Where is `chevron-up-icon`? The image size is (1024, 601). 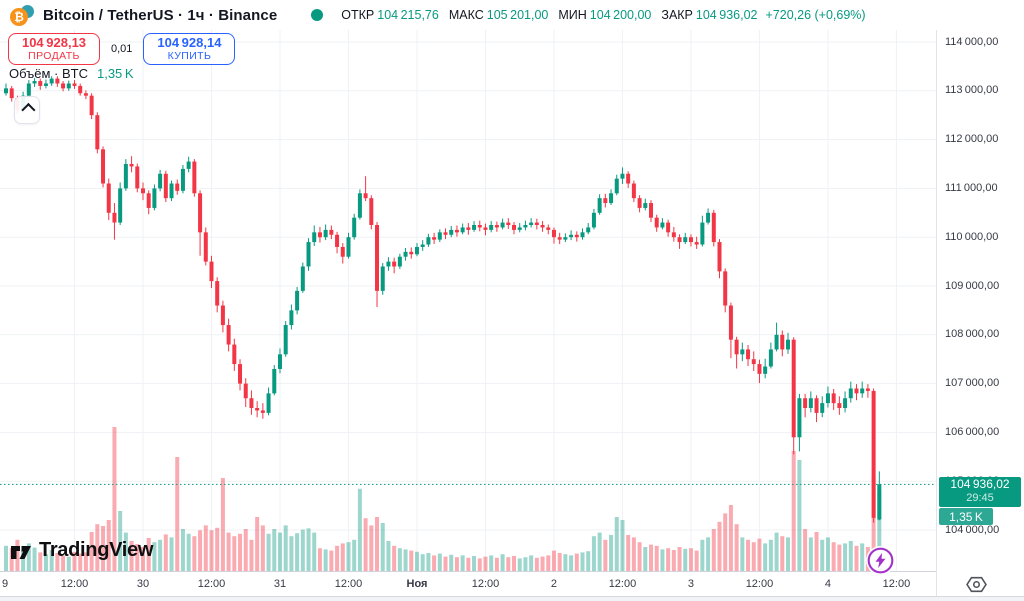 chevron-up-icon is located at coordinates (28, 110).